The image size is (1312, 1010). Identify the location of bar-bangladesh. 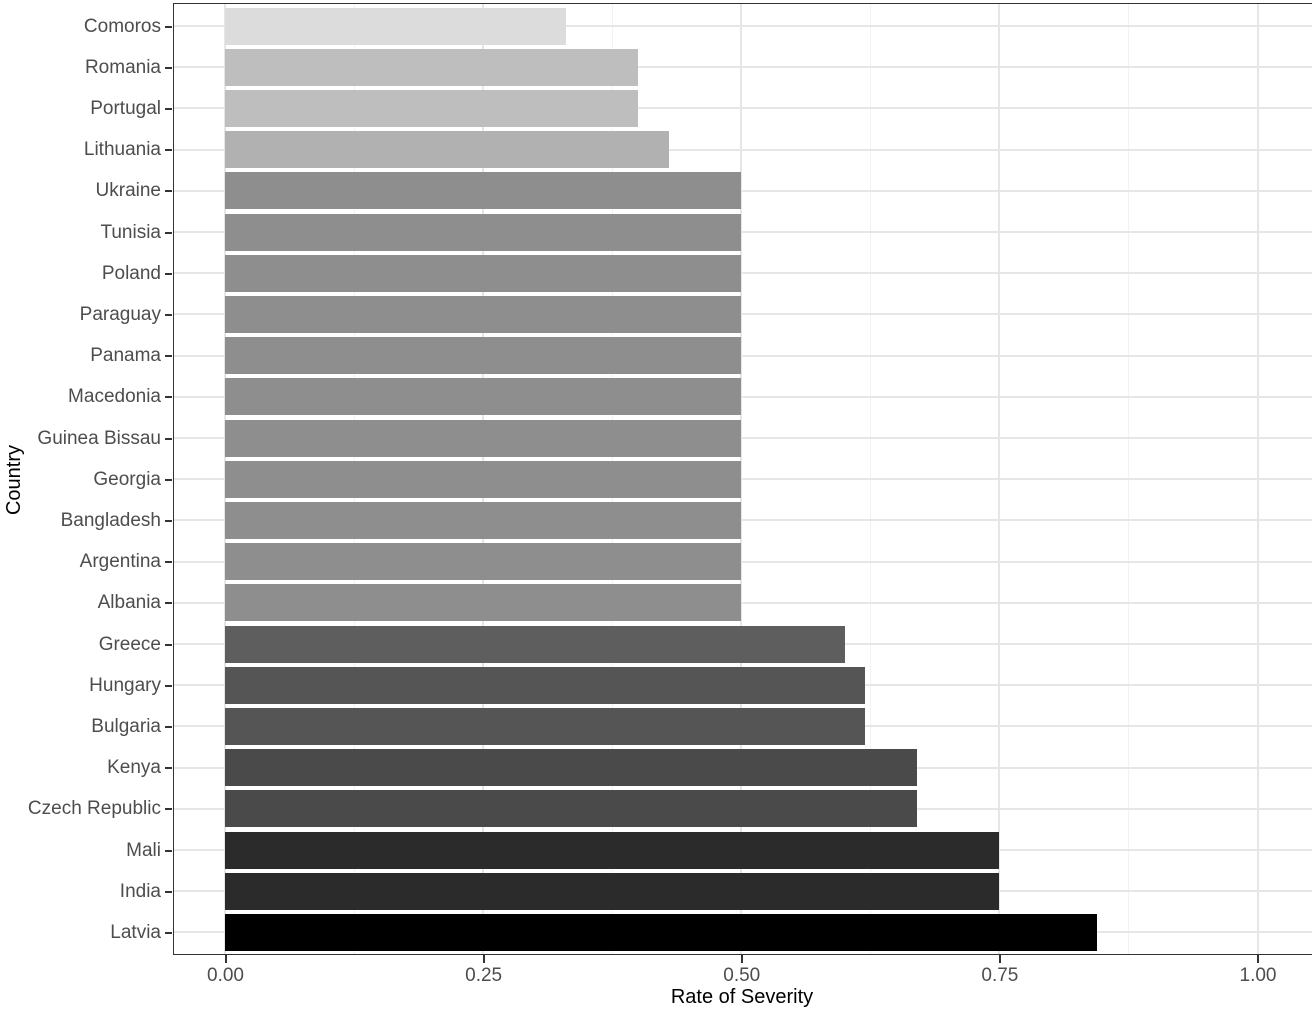
(483, 520).